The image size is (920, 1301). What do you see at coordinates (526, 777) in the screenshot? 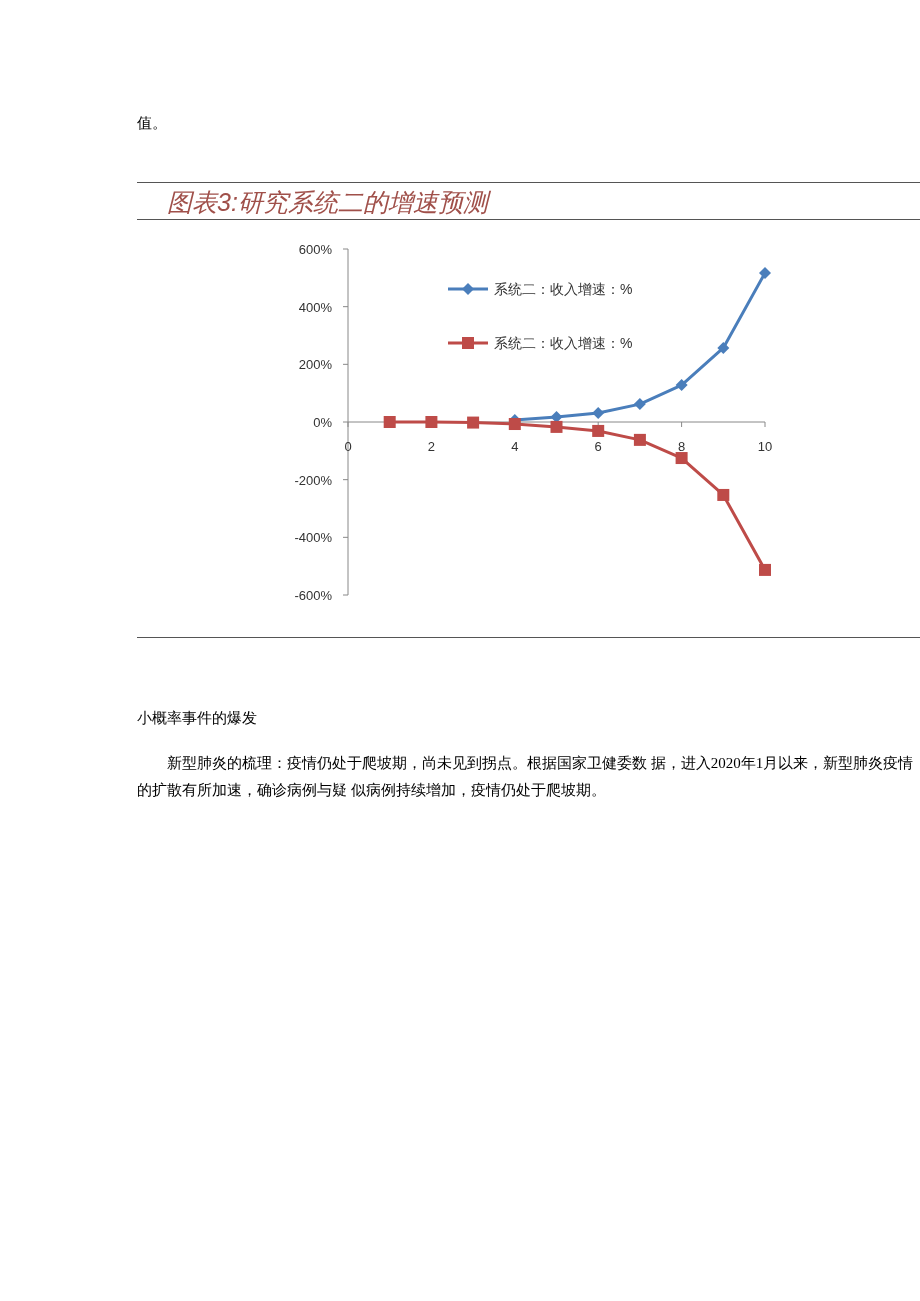
I see `text: 新型肺炎的梳理：疫情仍处于爬坡期，尚未见到拐点。根据国家卫健委数 据，进入2020年1月以来，新型肺炎疫情的扩散有所加速，确诊病例与疑 似病例持续增加，疫情仍处于爬坡期。` at bounding box center [526, 777].